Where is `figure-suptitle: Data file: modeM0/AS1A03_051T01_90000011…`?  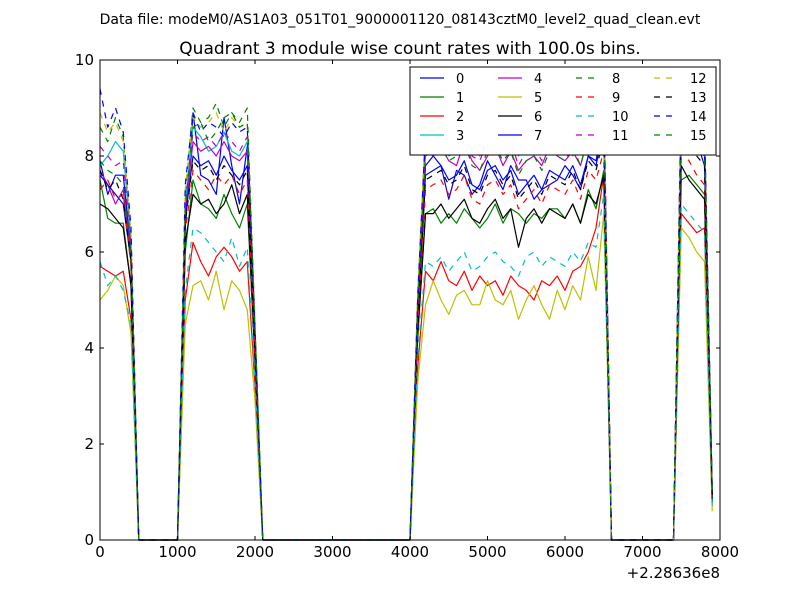 figure-suptitle: Data file: modeM0/AS1A03_051T01_90000011… is located at coordinates (400, 20).